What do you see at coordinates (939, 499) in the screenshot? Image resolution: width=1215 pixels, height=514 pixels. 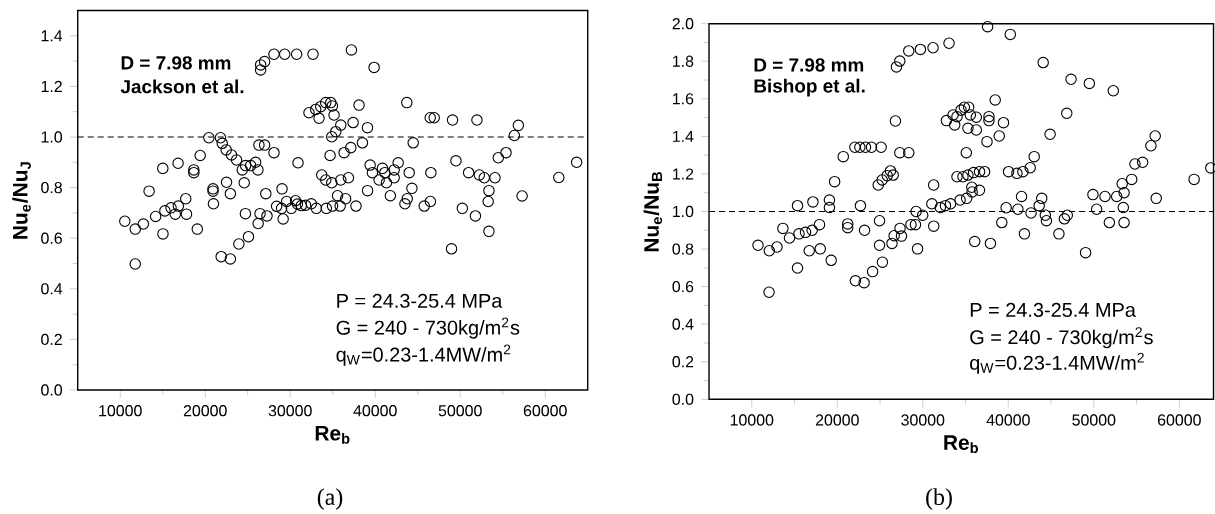 I see `text: (b)` at bounding box center [939, 499].